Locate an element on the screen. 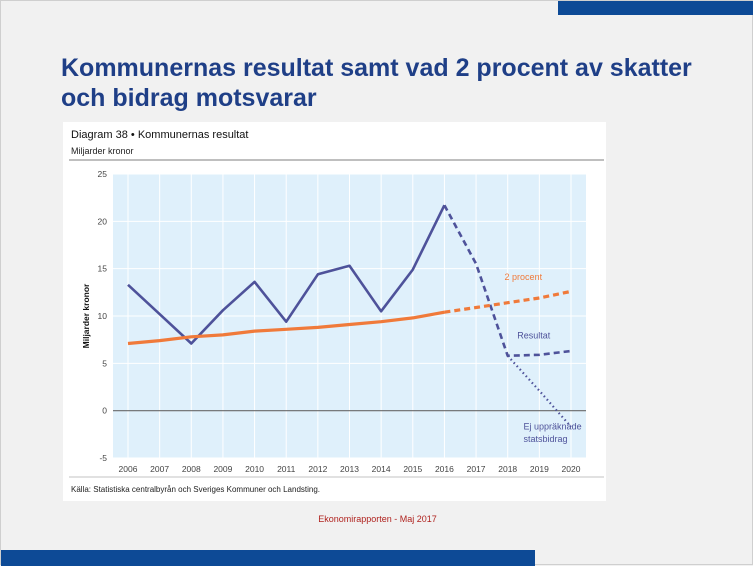 Image resolution: width=753 pixels, height=566 pixels. chart-annotation: statsbidrag is located at coordinates (546, 439).